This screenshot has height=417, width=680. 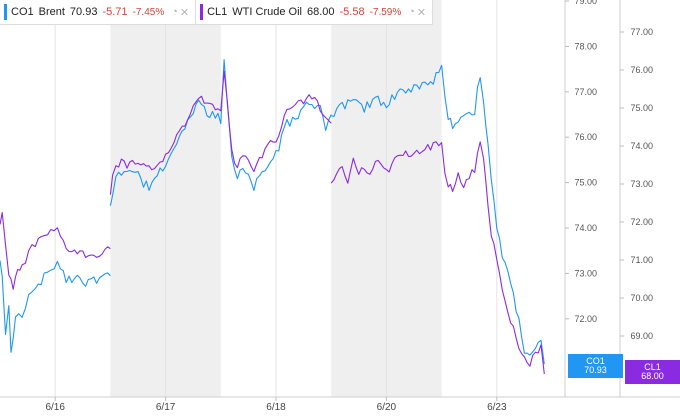 I want to click on right-axis-tick-label: 75.00, so click(x=641, y=108).